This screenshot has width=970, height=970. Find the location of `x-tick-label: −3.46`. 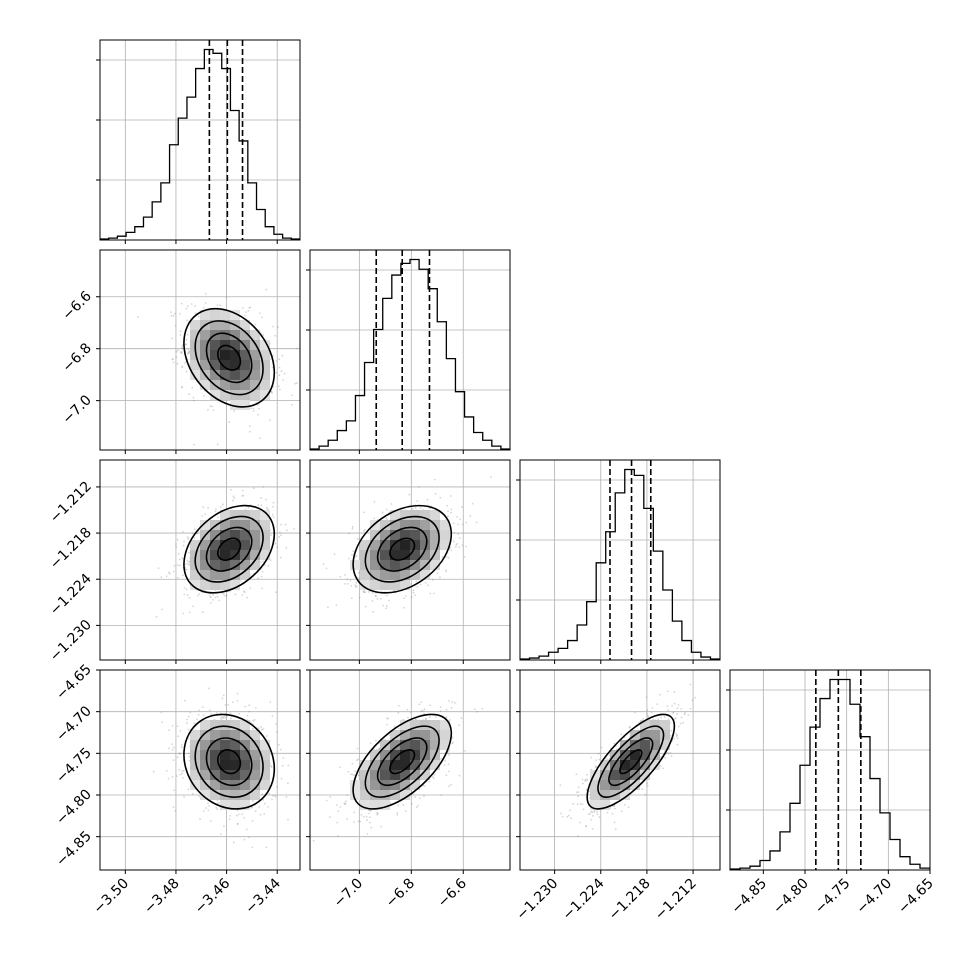

x-tick-label: −3.46 is located at coordinates (213, 896).